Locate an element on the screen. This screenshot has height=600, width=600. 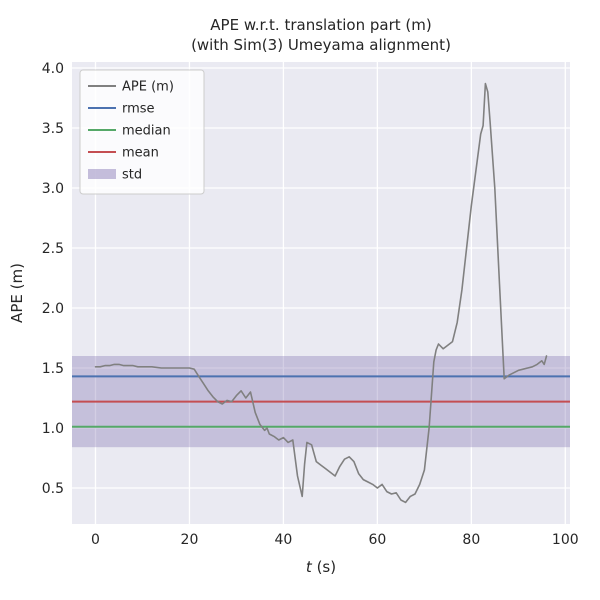
y-axis-label: APE (m) is located at coordinates (17, 293).